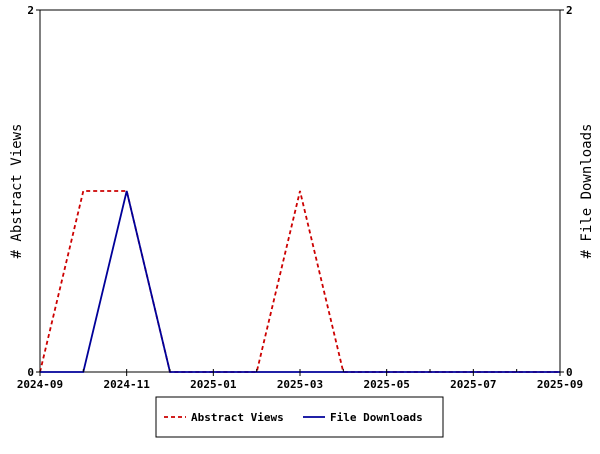  Describe the element at coordinates (569, 372) in the screenshot. I see `y-right-tick-label: 0` at that location.